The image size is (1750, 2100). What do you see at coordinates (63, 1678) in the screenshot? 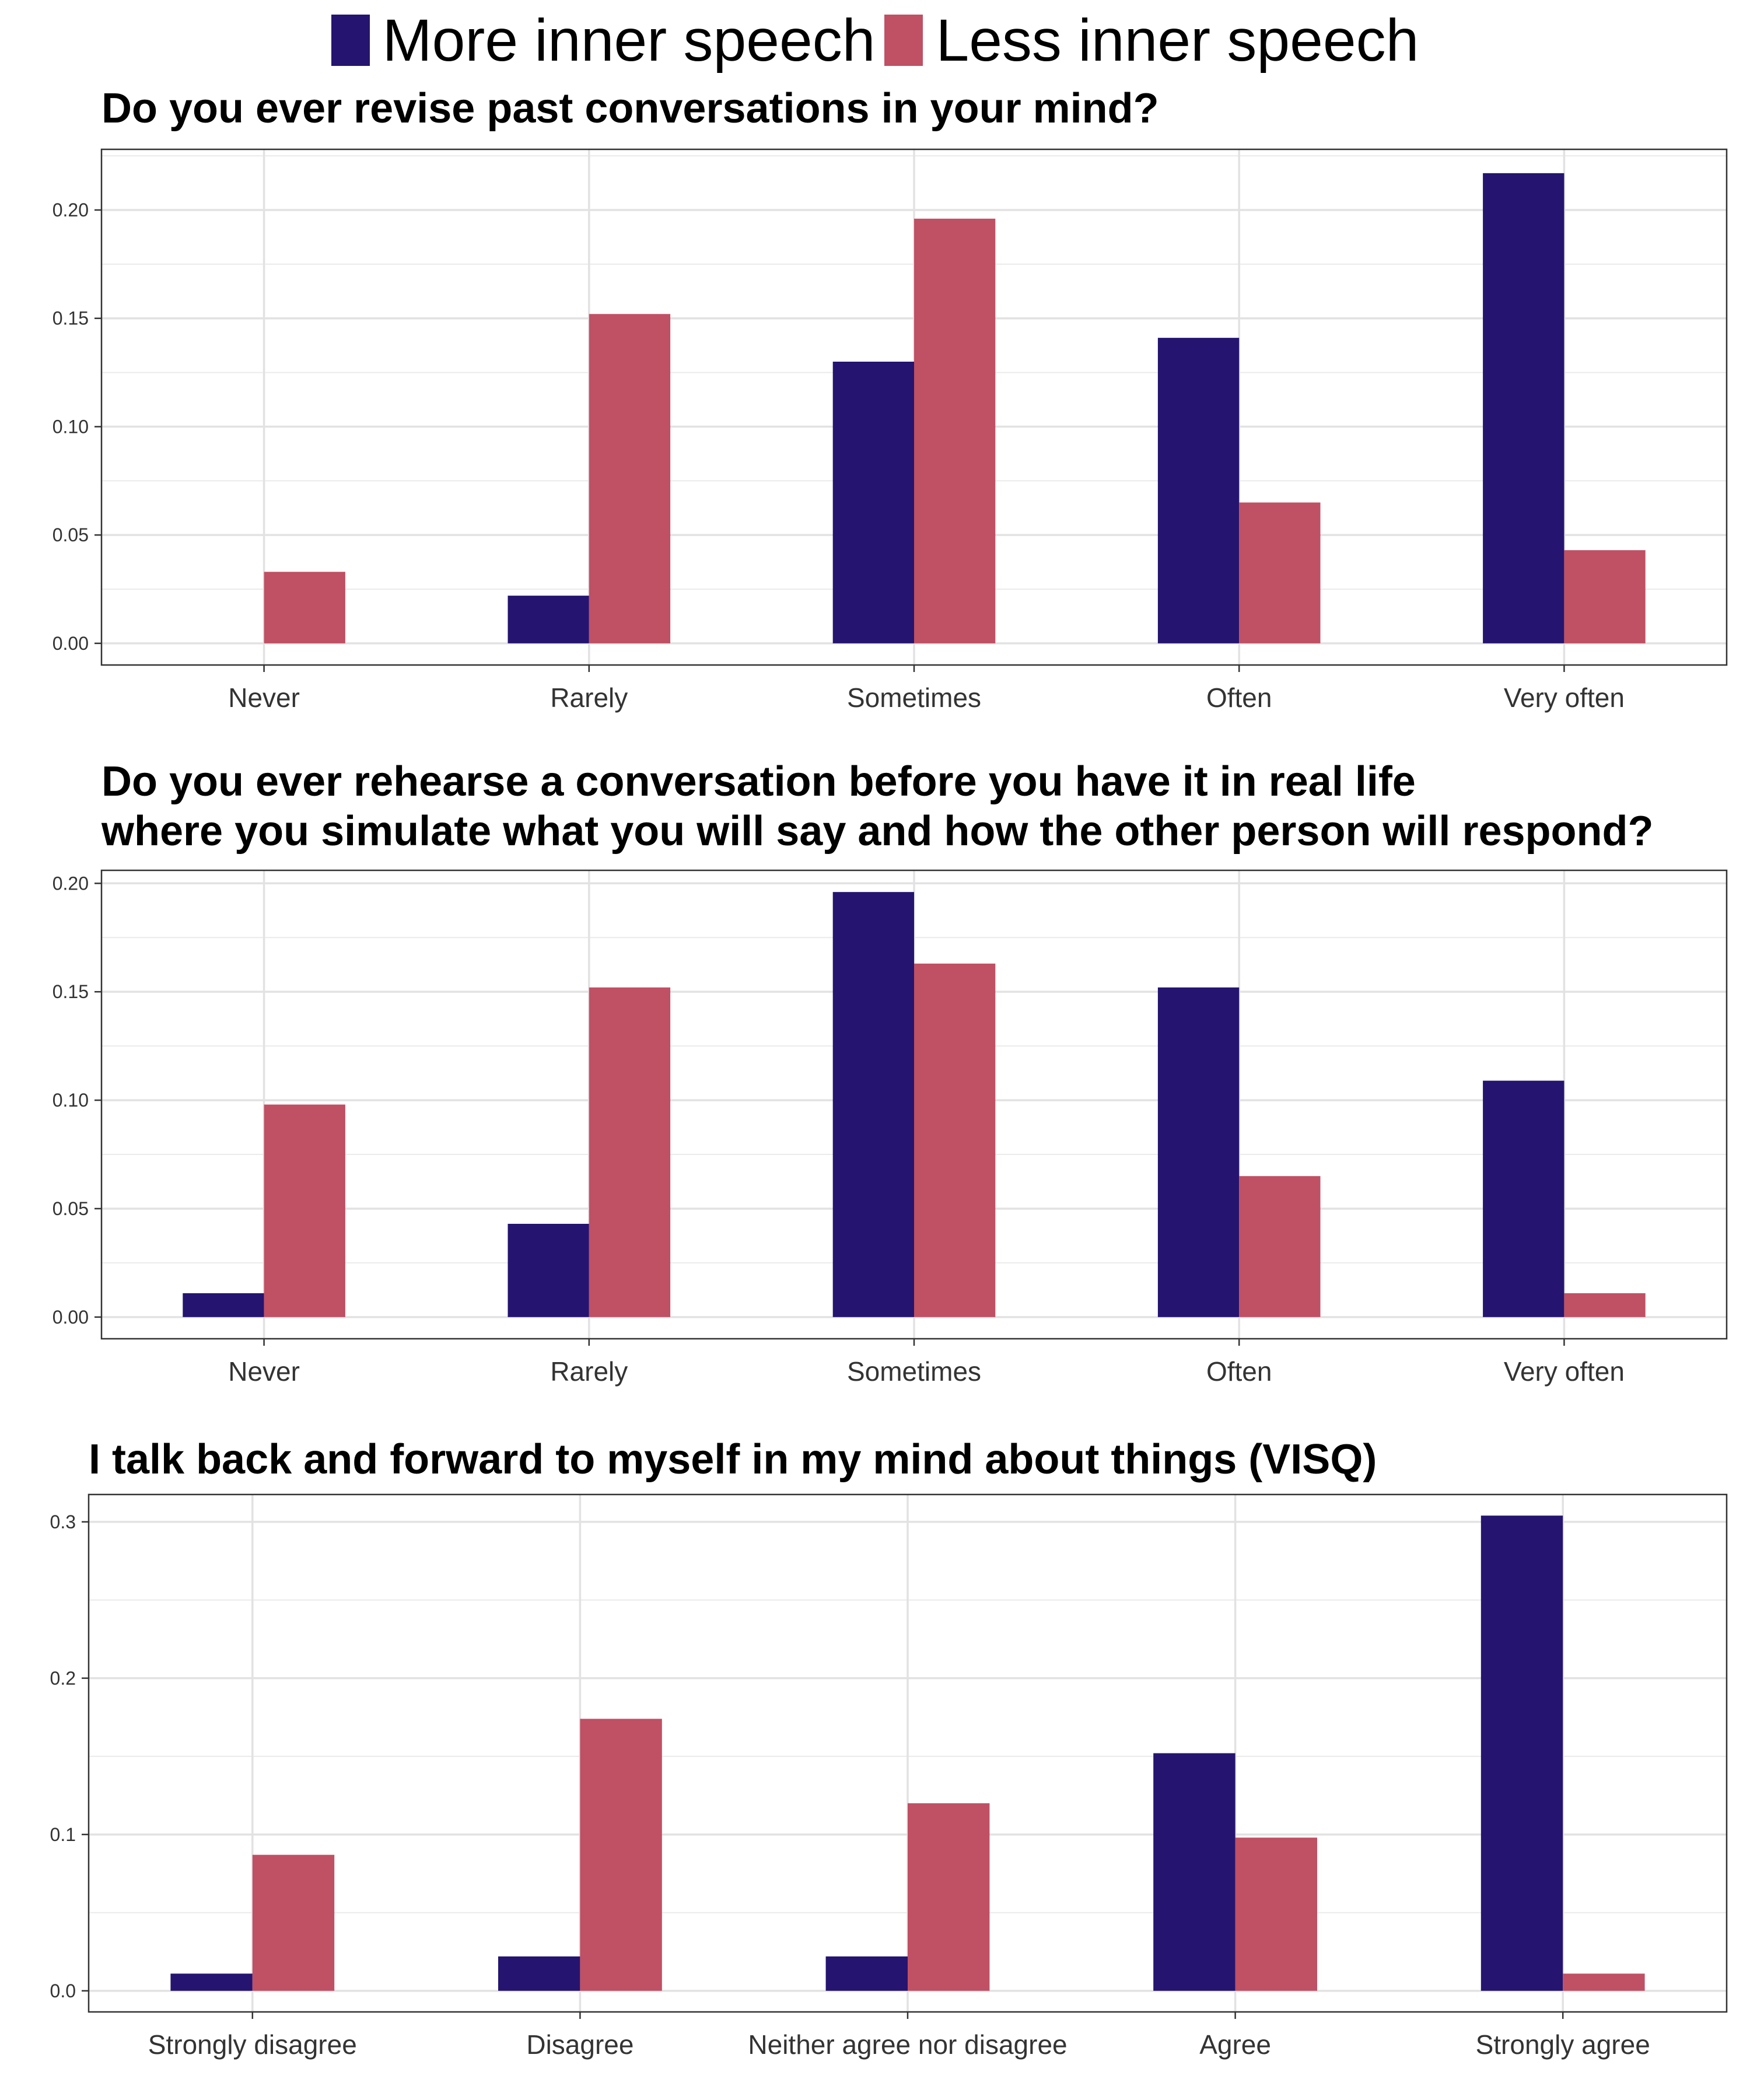
I see `y-tick-label: 0.2` at bounding box center [63, 1678].